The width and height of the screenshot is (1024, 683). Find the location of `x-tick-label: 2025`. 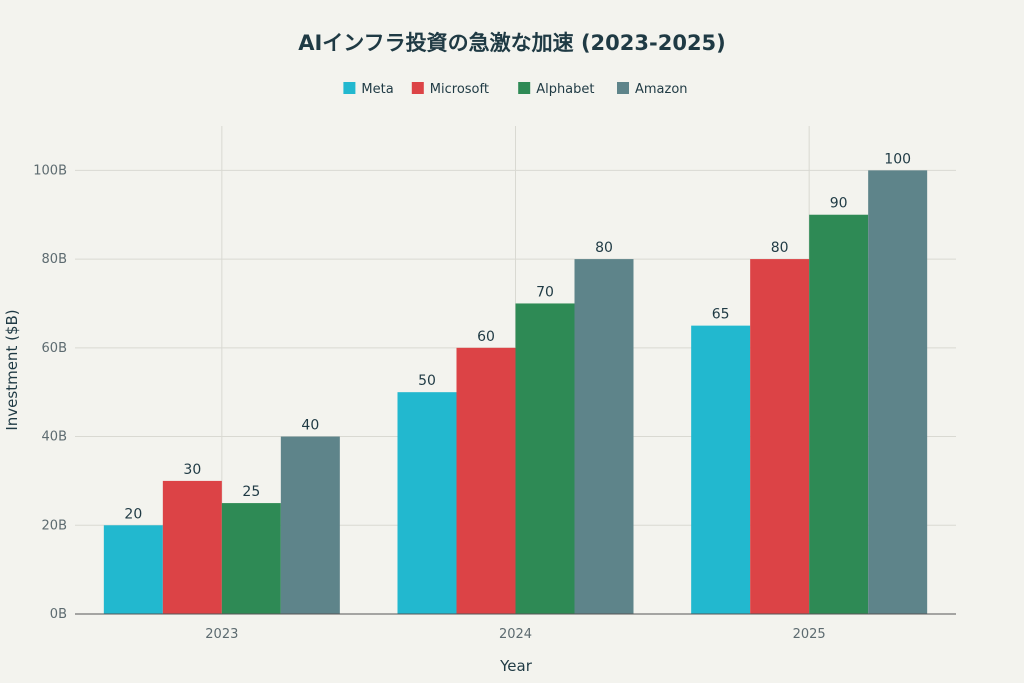

x-tick-label: 2025 is located at coordinates (809, 634).